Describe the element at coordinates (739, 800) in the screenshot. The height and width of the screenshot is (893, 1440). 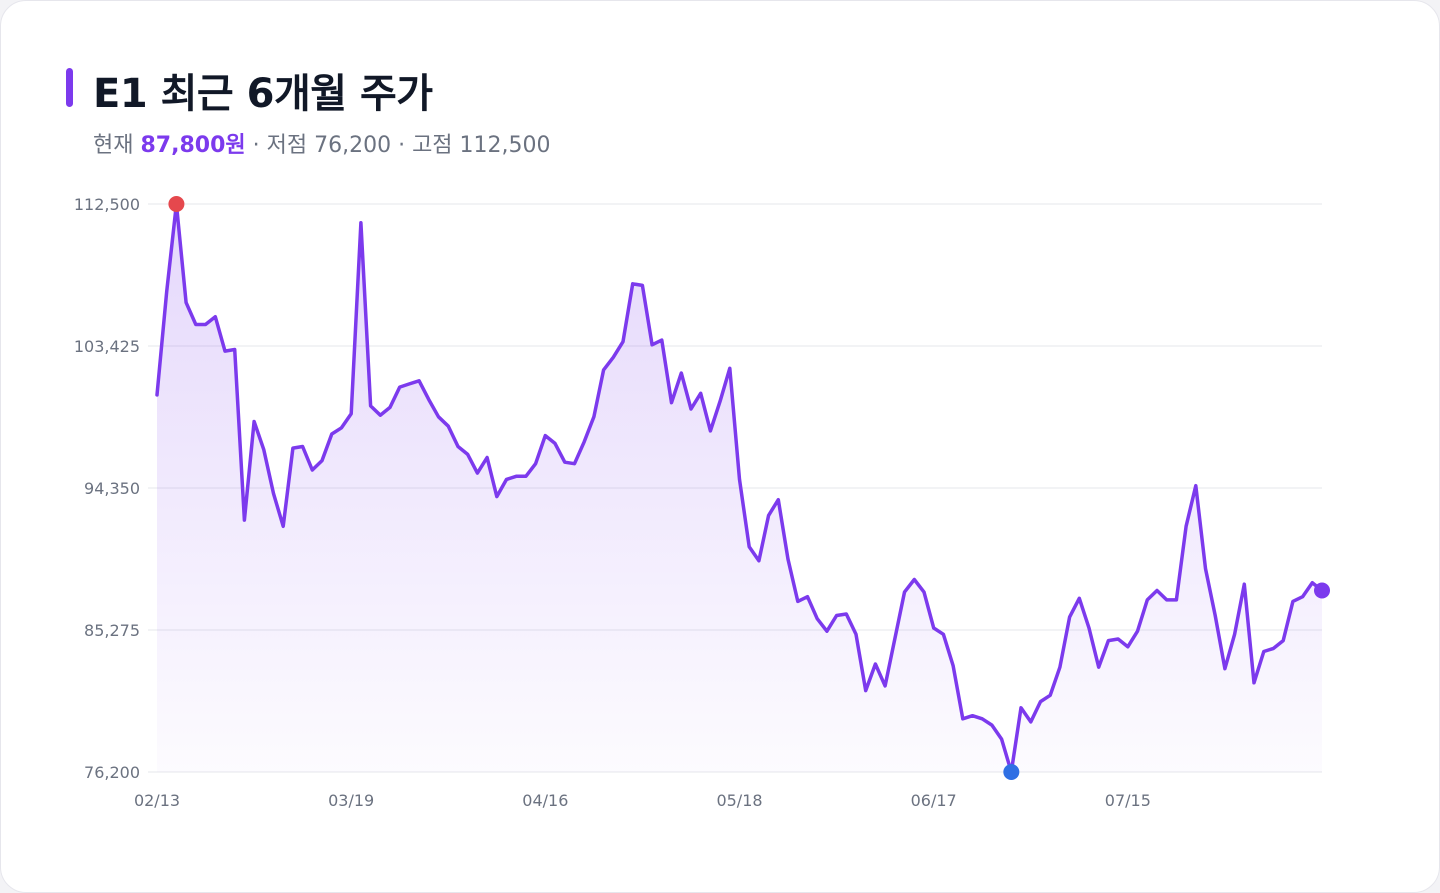
I see `x-tick-label: 05/18` at that location.